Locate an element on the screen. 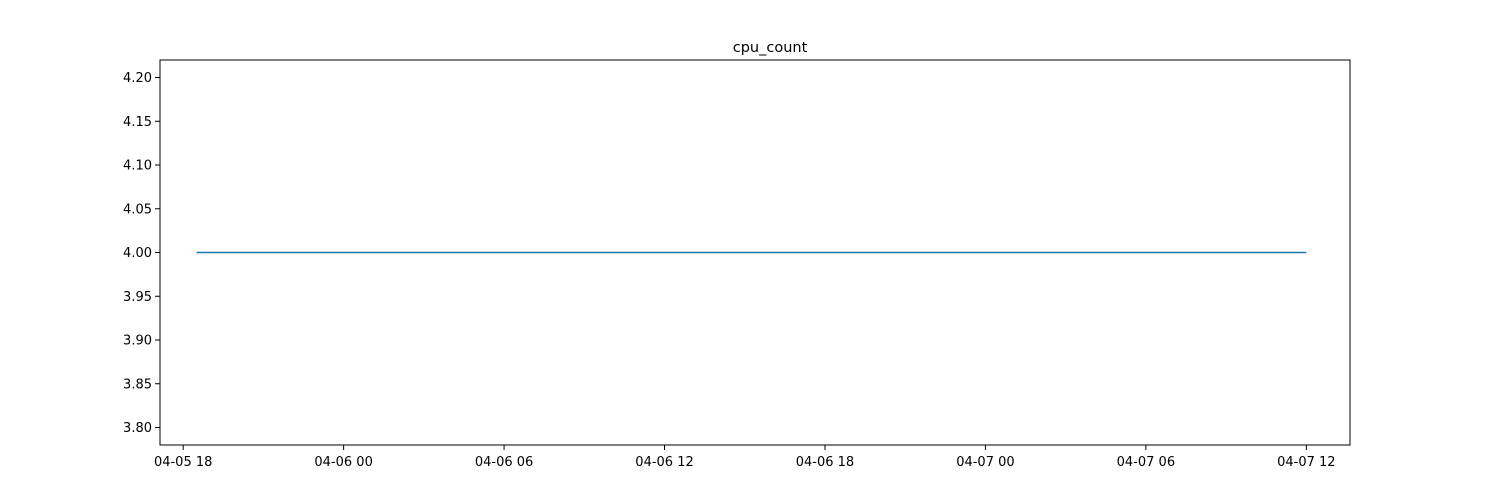 This screenshot has width=1500, height=504. x-tick-label: 04-07 12 is located at coordinates (1306, 462).